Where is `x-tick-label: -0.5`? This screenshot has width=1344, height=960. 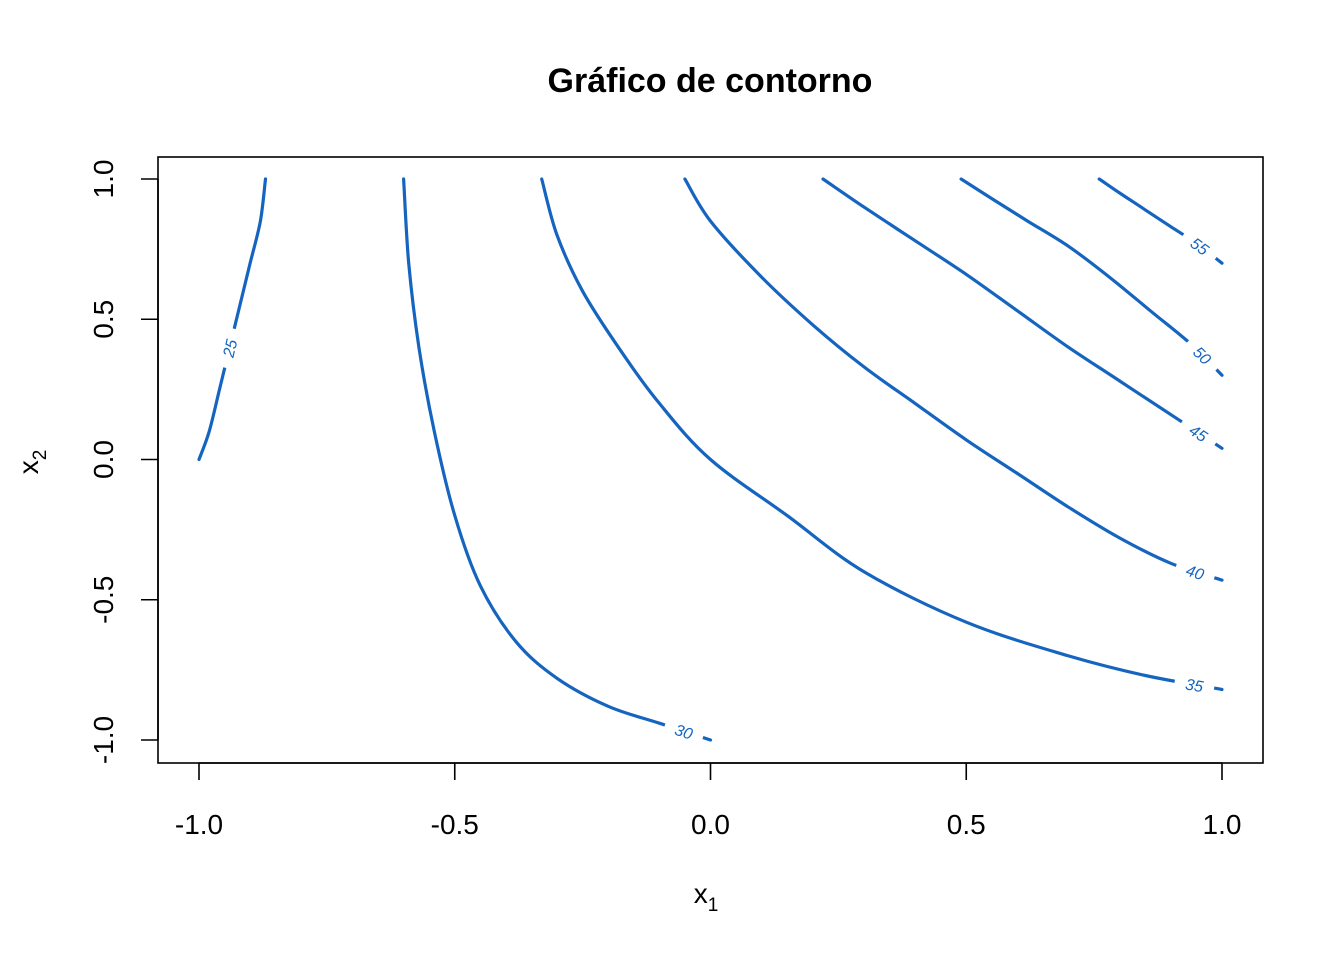
x-tick-label: -0.5 is located at coordinates (455, 824).